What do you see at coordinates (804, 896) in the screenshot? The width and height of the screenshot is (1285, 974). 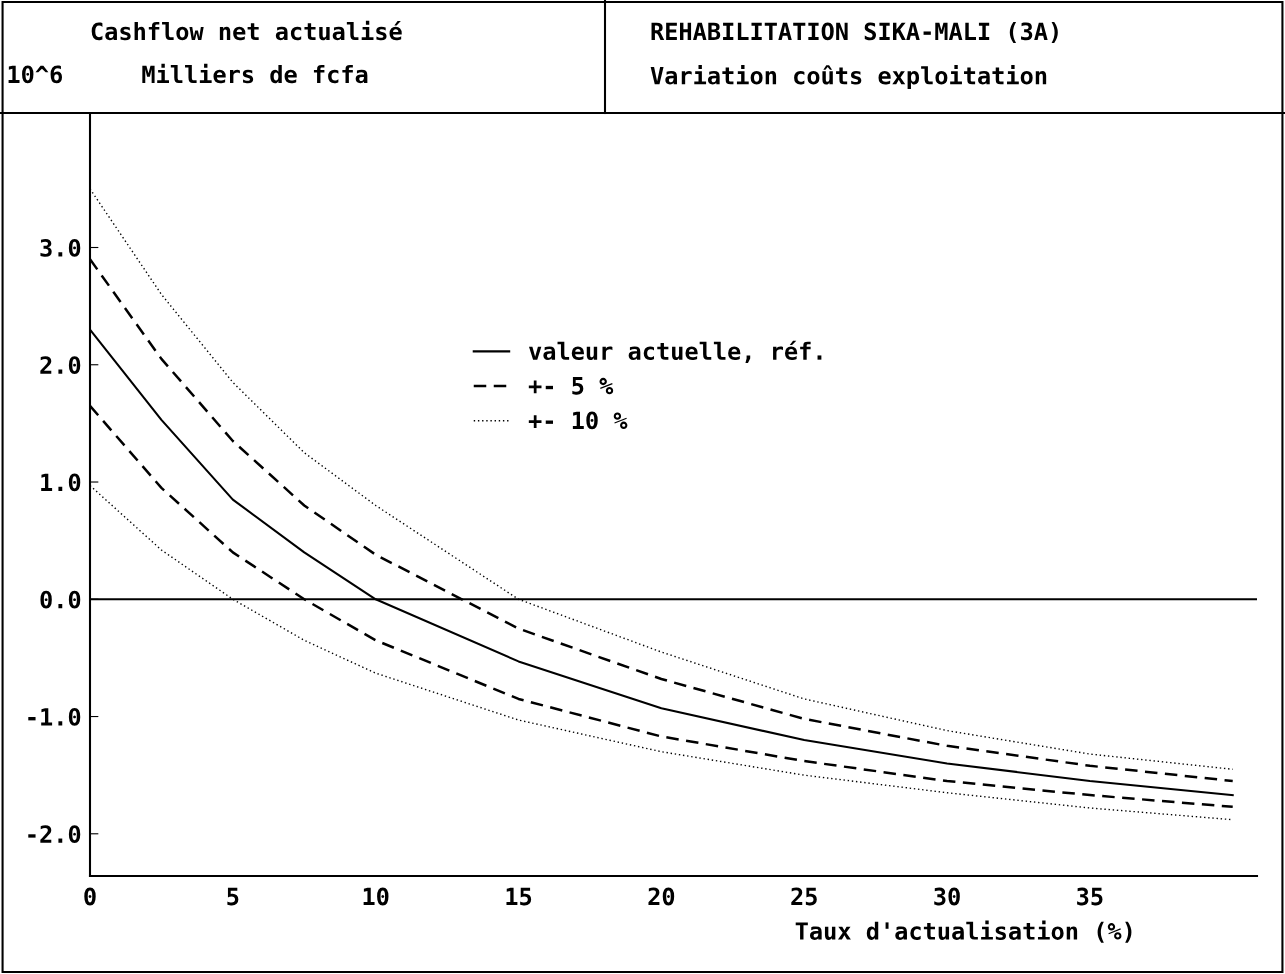 I see `x-tick-label: 25` at bounding box center [804, 896].